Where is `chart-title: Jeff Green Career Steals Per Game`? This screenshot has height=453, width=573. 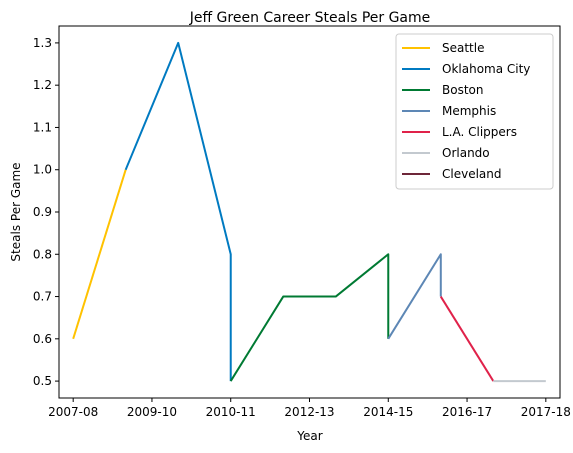
chart-title: Jeff Green Career Steals Per Game is located at coordinates (310, 18).